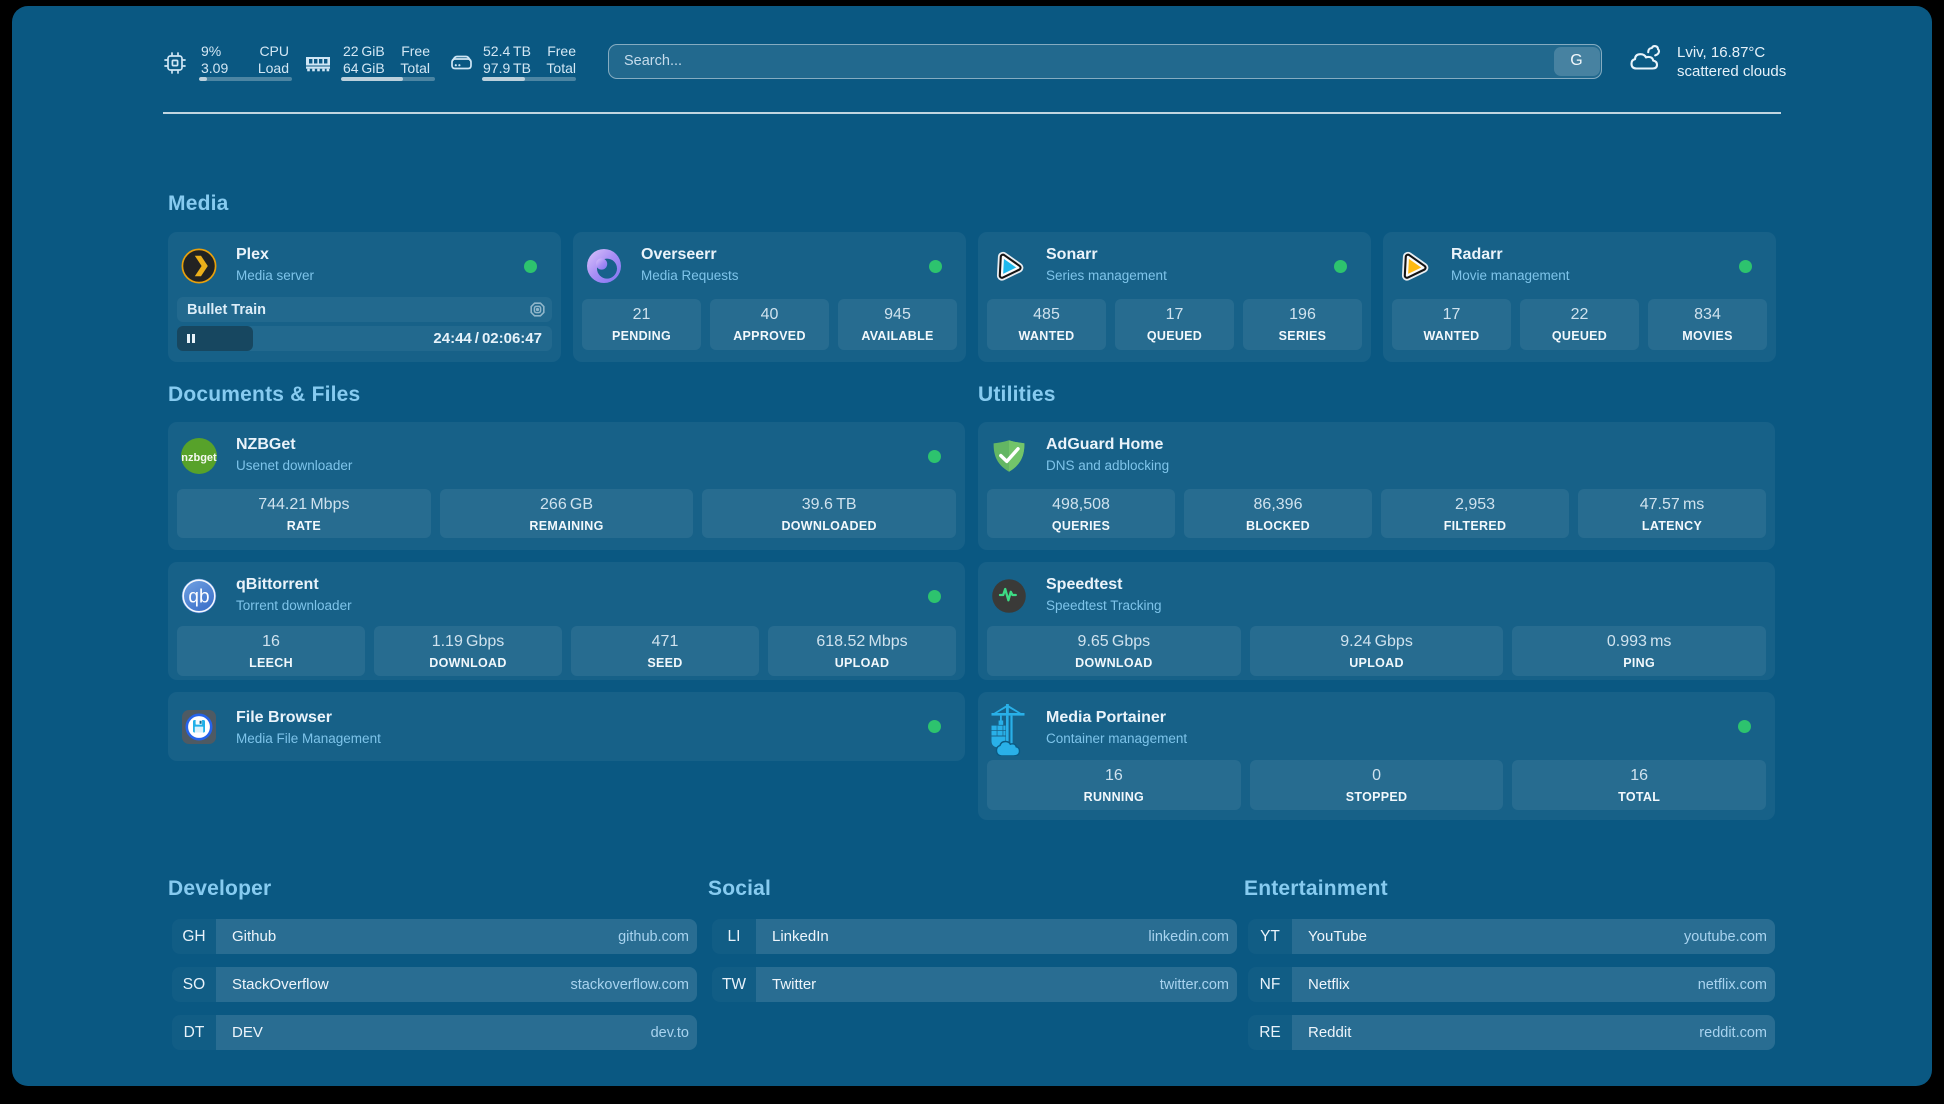  I want to click on svg-text: qb, so click(198, 597).